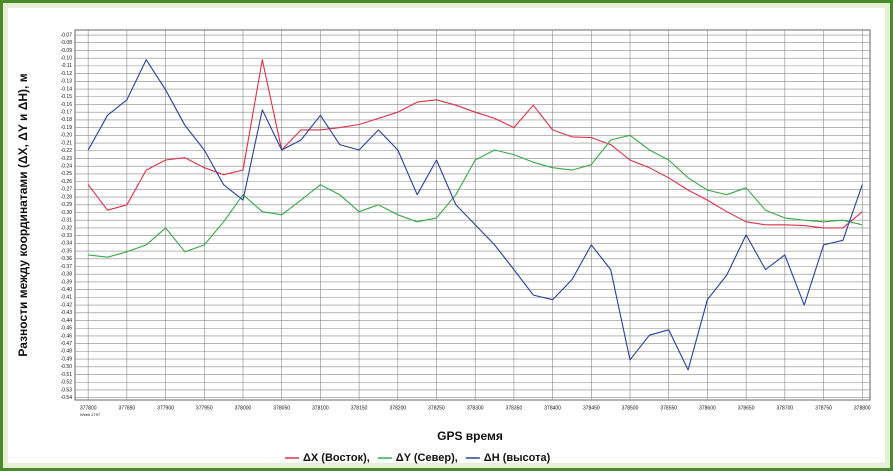 This screenshot has height=471, width=893. What do you see at coordinates (67, 205) in the screenshot?
I see `y-tick-label: -0.29` at bounding box center [67, 205].